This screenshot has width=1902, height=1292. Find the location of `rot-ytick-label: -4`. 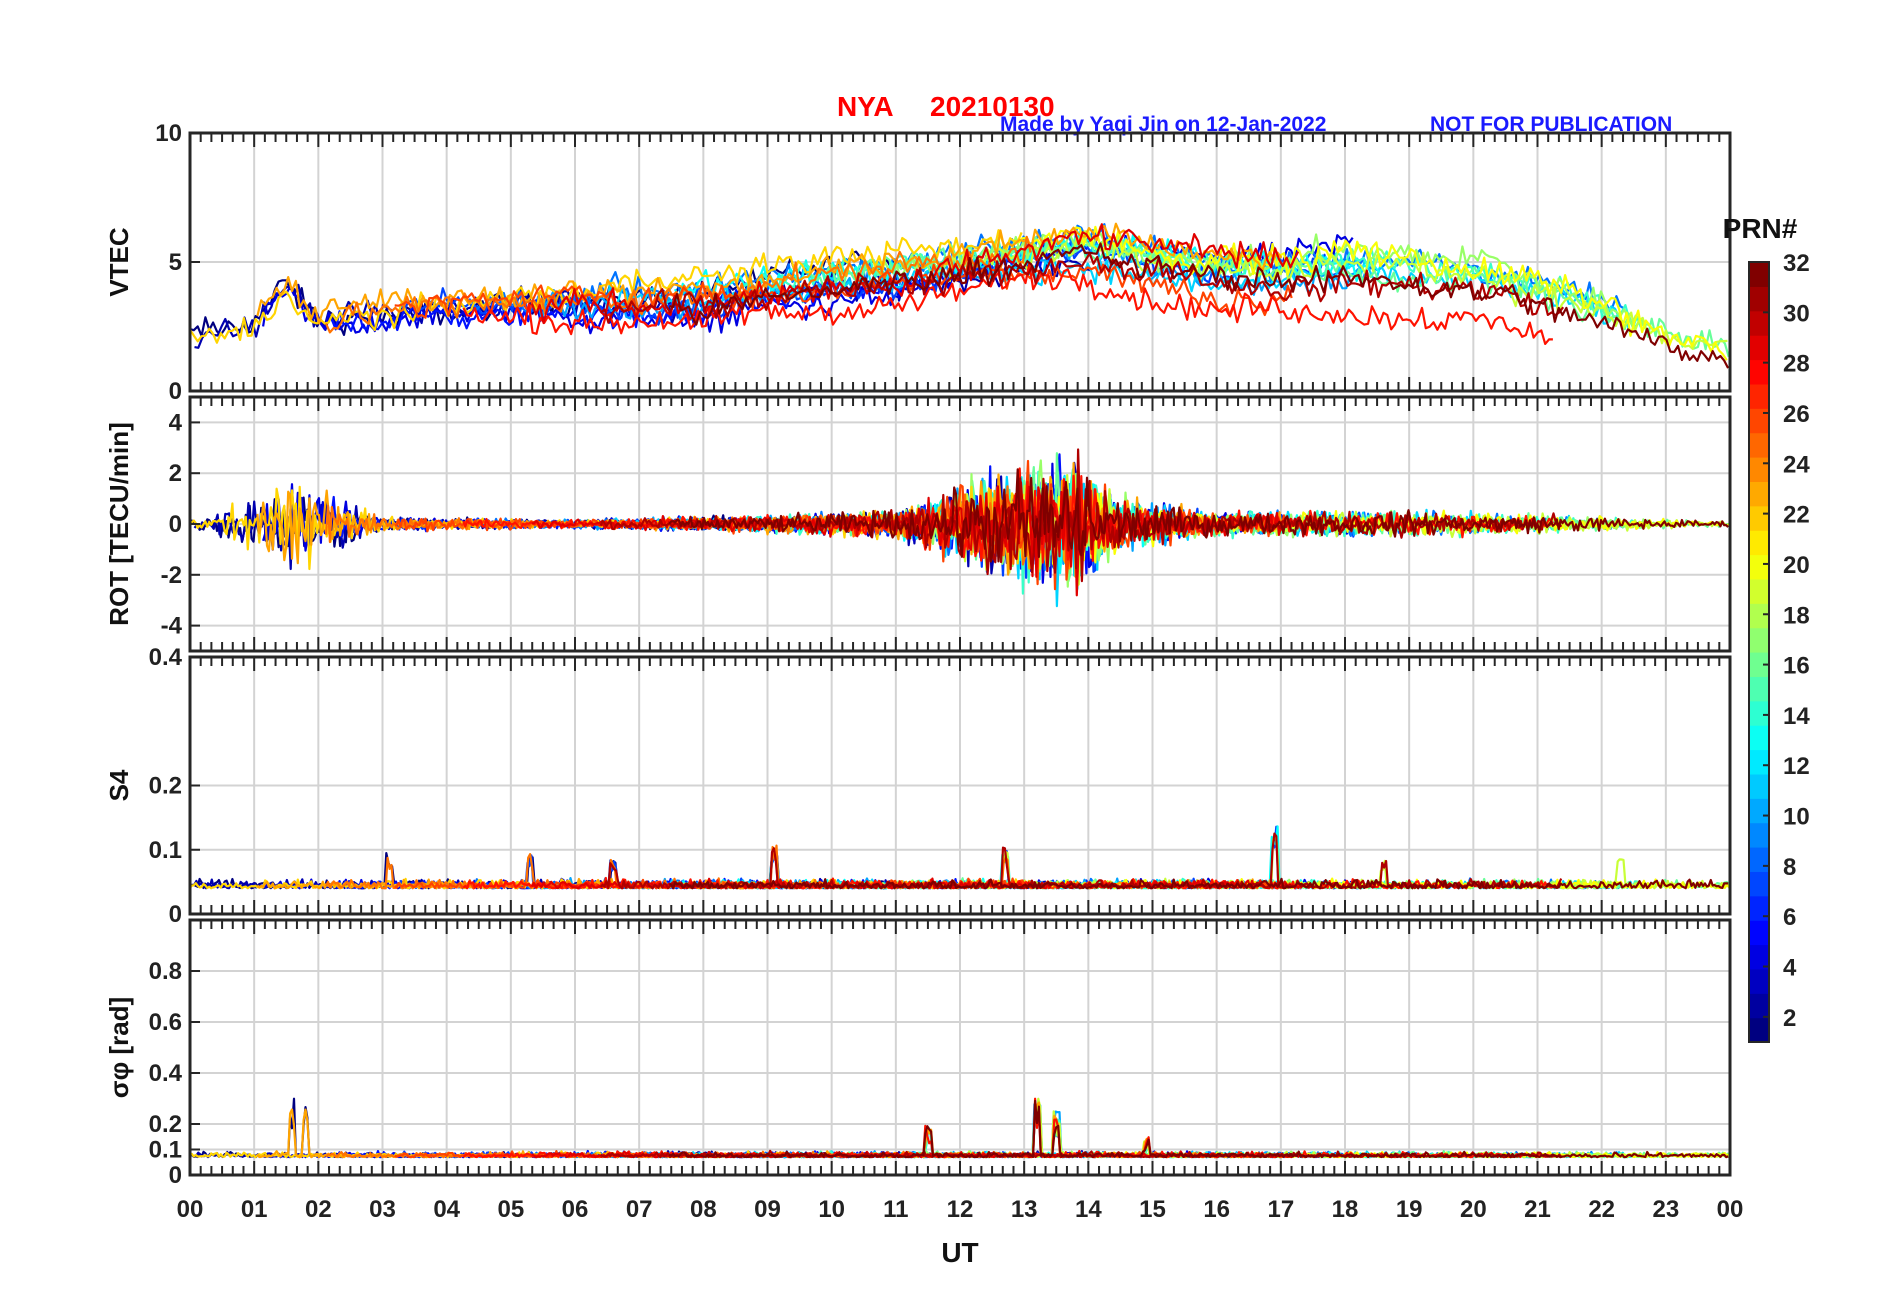

rot-ytick-label: -4 is located at coordinates (172, 626).